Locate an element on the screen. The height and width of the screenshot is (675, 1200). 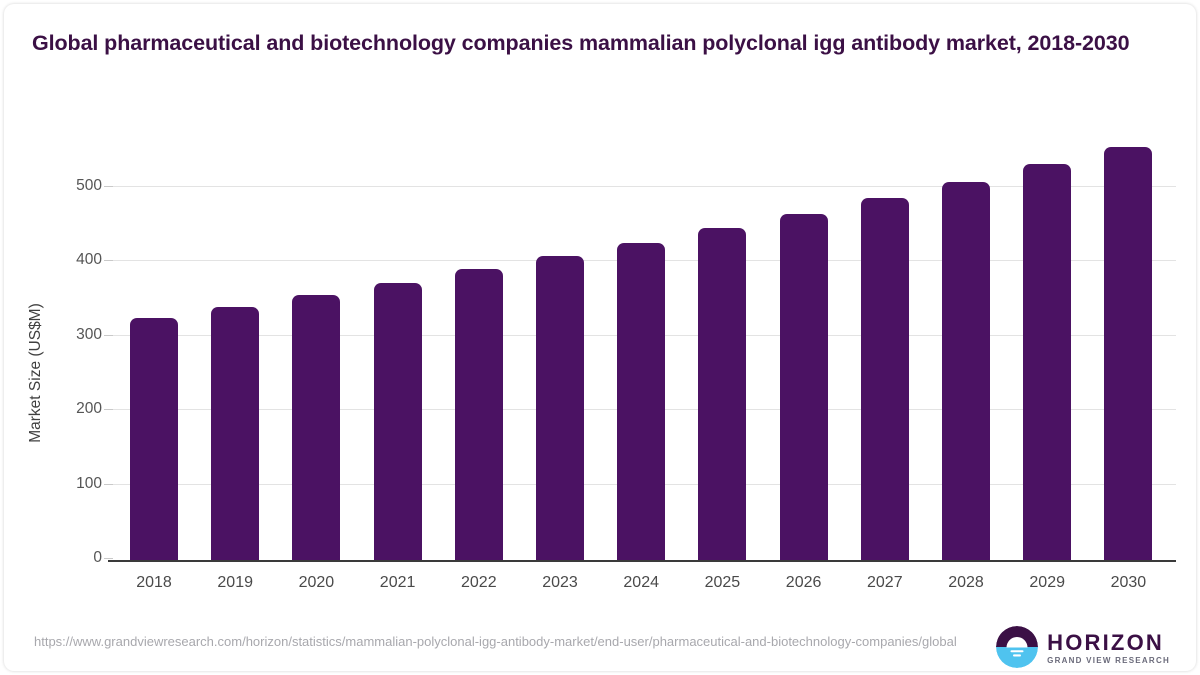
x-axis-line is located at coordinates (642, 561).